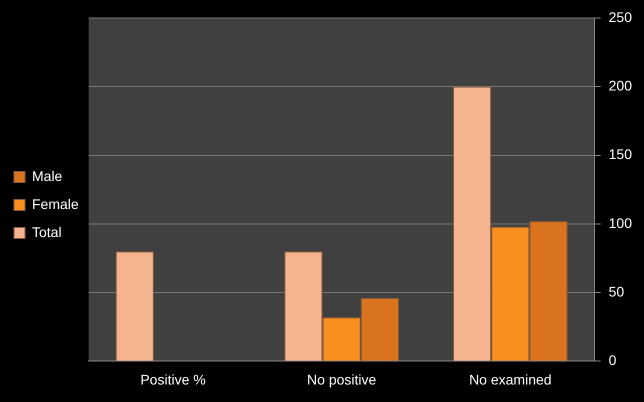 The height and width of the screenshot is (402, 644). Describe the element at coordinates (47, 176) in the screenshot. I see `legend-label: Male` at that location.